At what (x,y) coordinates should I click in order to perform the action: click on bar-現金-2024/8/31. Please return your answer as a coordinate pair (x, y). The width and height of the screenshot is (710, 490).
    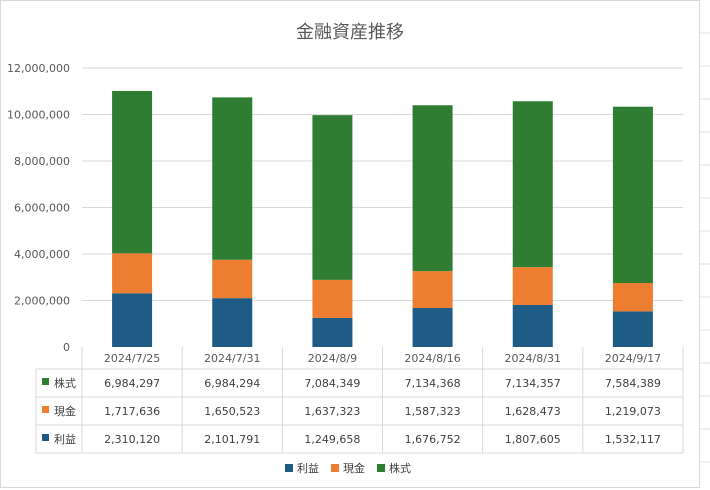
    Looking at the image, I should click on (532, 286).